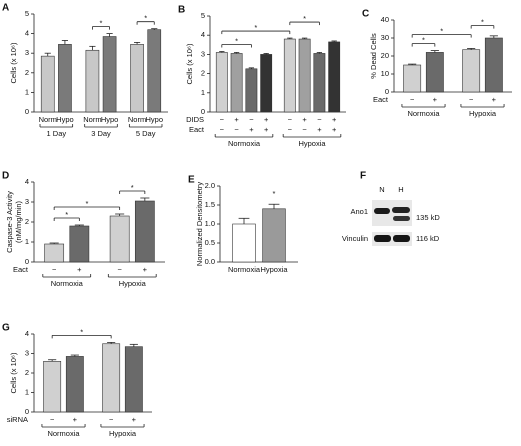  I want to click on x-tick-label: Normoxia, so click(244, 269).